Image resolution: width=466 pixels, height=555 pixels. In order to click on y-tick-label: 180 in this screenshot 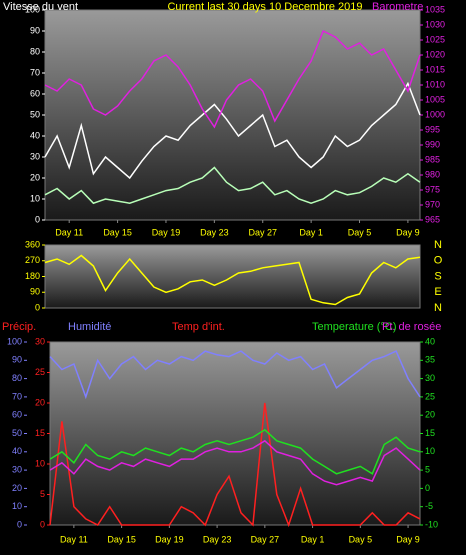, I will do `click(32, 276)`.